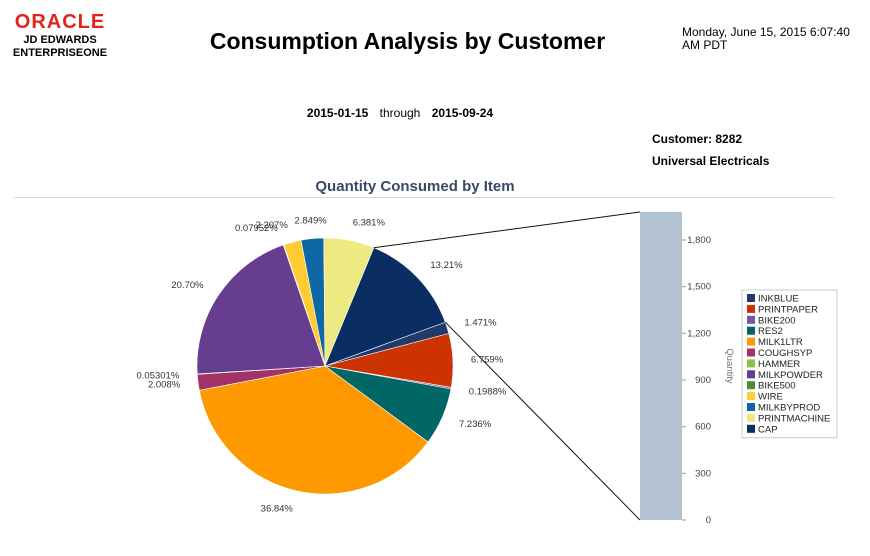 Image resolution: width=870 pixels, height=556 pixels. What do you see at coordinates (682, 139) in the screenshot?
I see `customer-label: Customer:` at bounding box center [682, 139].